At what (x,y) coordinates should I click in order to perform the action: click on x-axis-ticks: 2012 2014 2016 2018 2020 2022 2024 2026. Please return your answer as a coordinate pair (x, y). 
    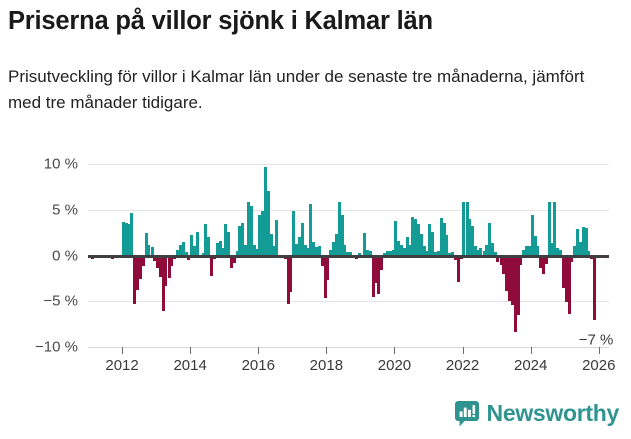
    Looking at the image, I should click on (351, 362).